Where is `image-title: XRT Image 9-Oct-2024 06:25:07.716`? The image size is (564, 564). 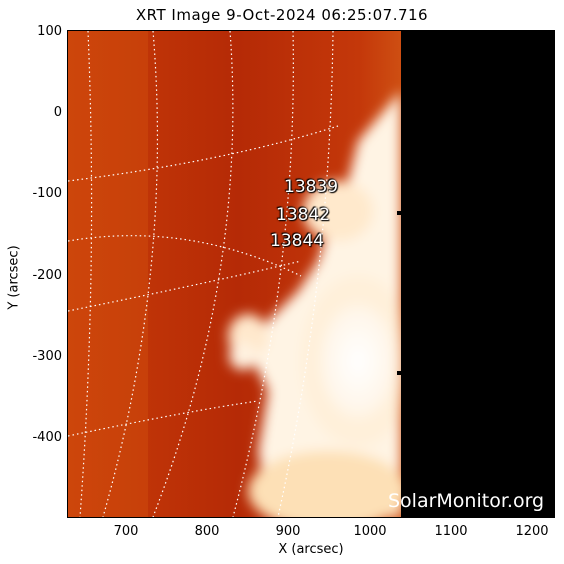
image-title: XRT Image 9-Oct-2024 06:25:07.716 is located at coordinates (282, 15).